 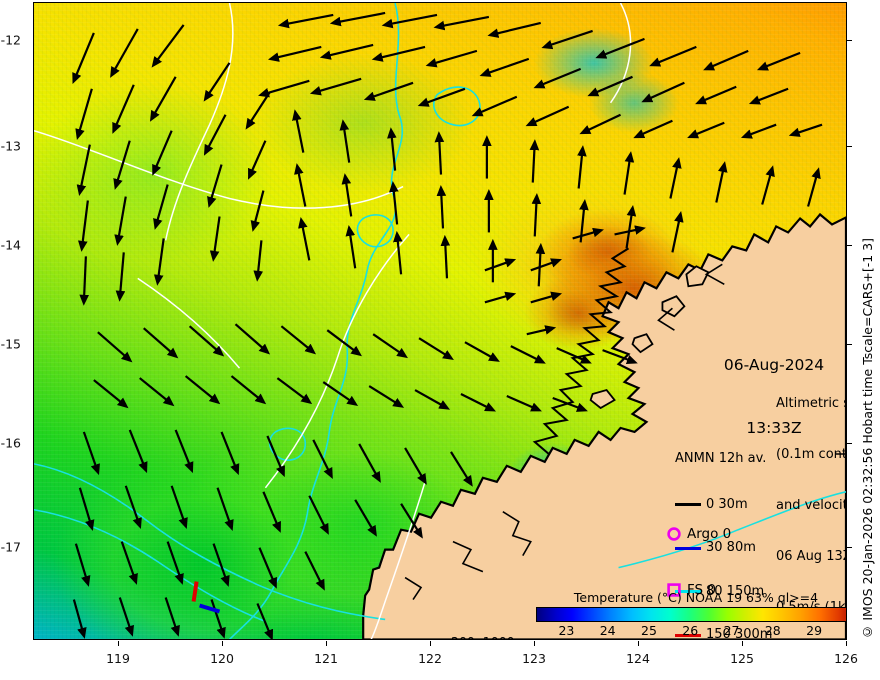 I want to click on y-tick-label: -13, so click(x=10, y=146).